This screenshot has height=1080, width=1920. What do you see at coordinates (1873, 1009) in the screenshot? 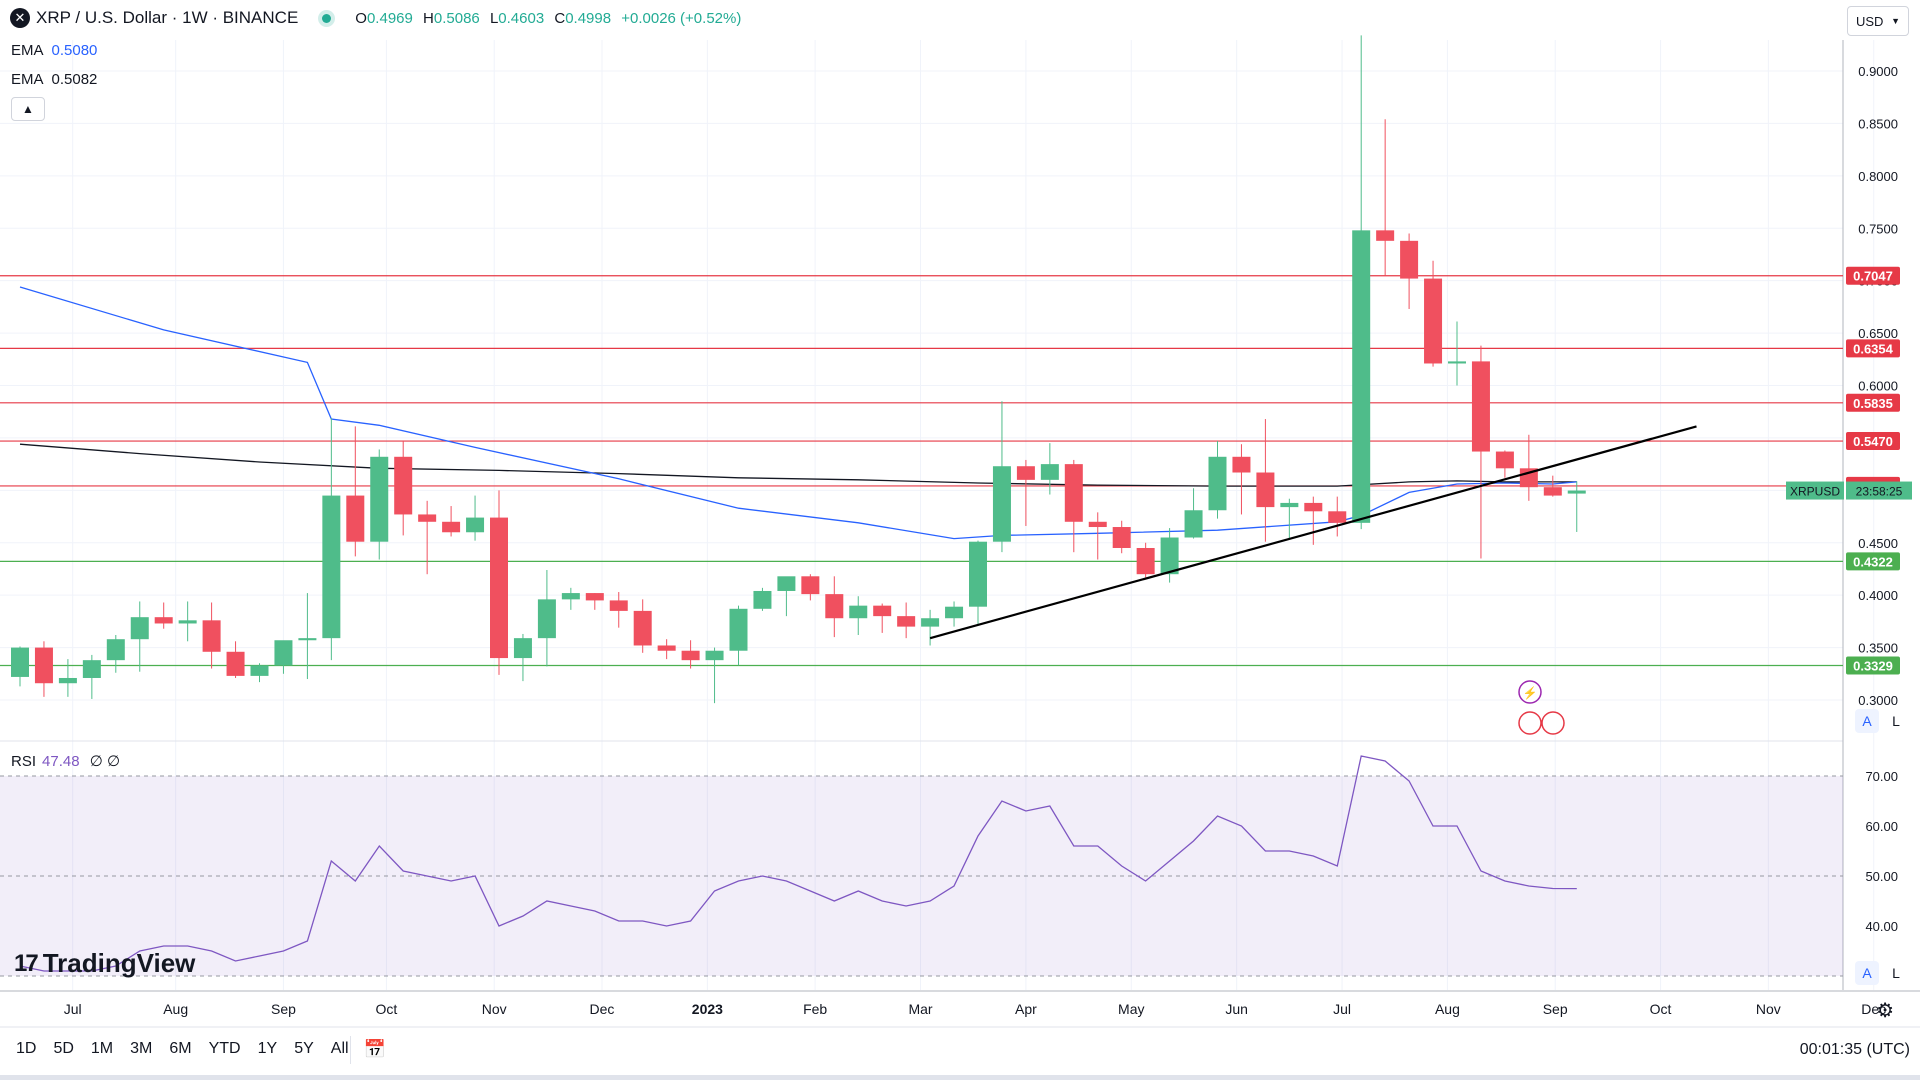
I see `x-tick-label: Dec` at bounding box center [1873, 1009].